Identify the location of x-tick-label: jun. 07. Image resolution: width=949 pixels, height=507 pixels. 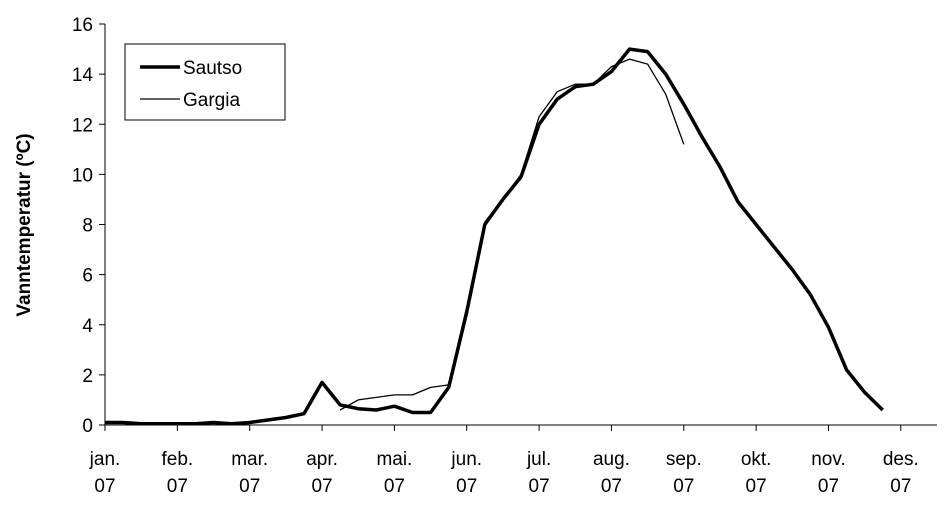
(466, 473).